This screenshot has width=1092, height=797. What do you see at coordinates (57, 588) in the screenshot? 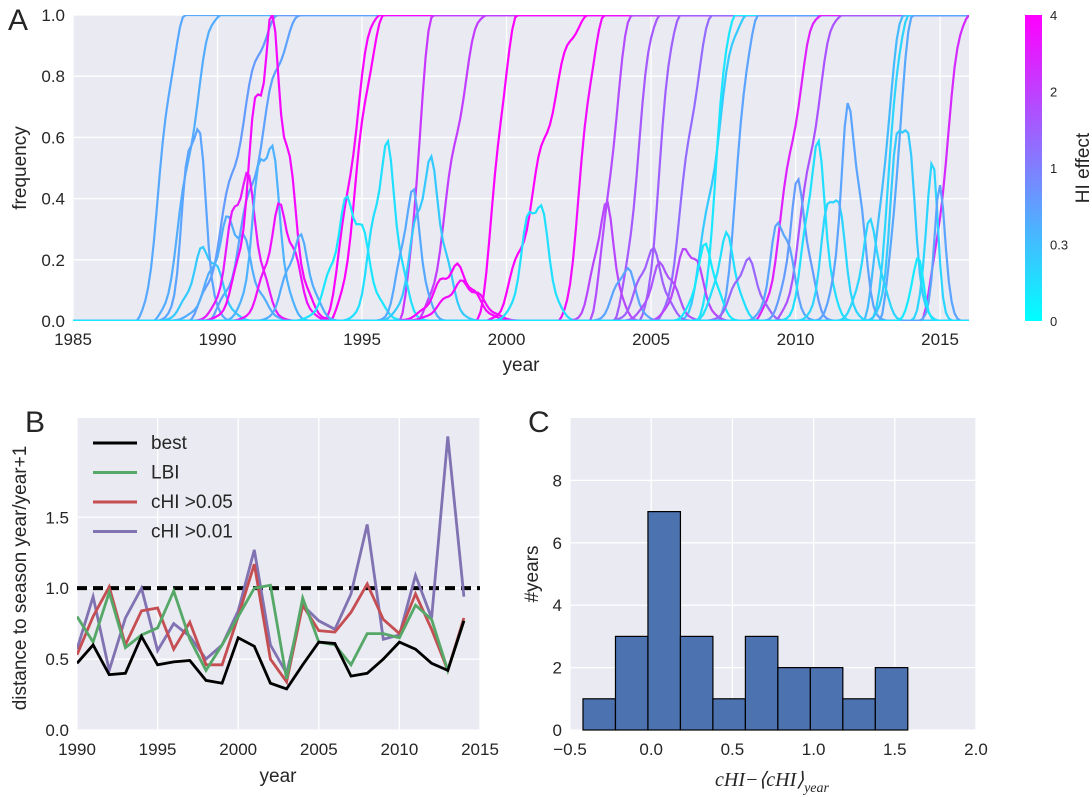
I see `panel-b-ytick-label: 1.0` at bounding box center [57, 588].